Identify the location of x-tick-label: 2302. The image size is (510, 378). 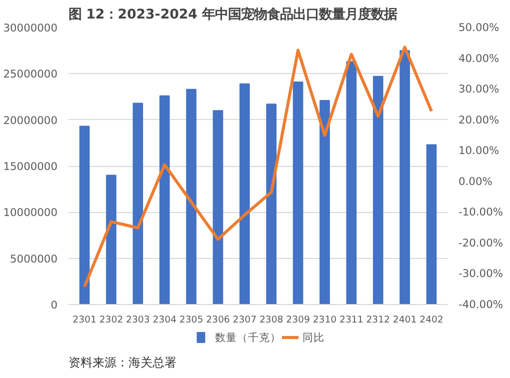
(111, 320).